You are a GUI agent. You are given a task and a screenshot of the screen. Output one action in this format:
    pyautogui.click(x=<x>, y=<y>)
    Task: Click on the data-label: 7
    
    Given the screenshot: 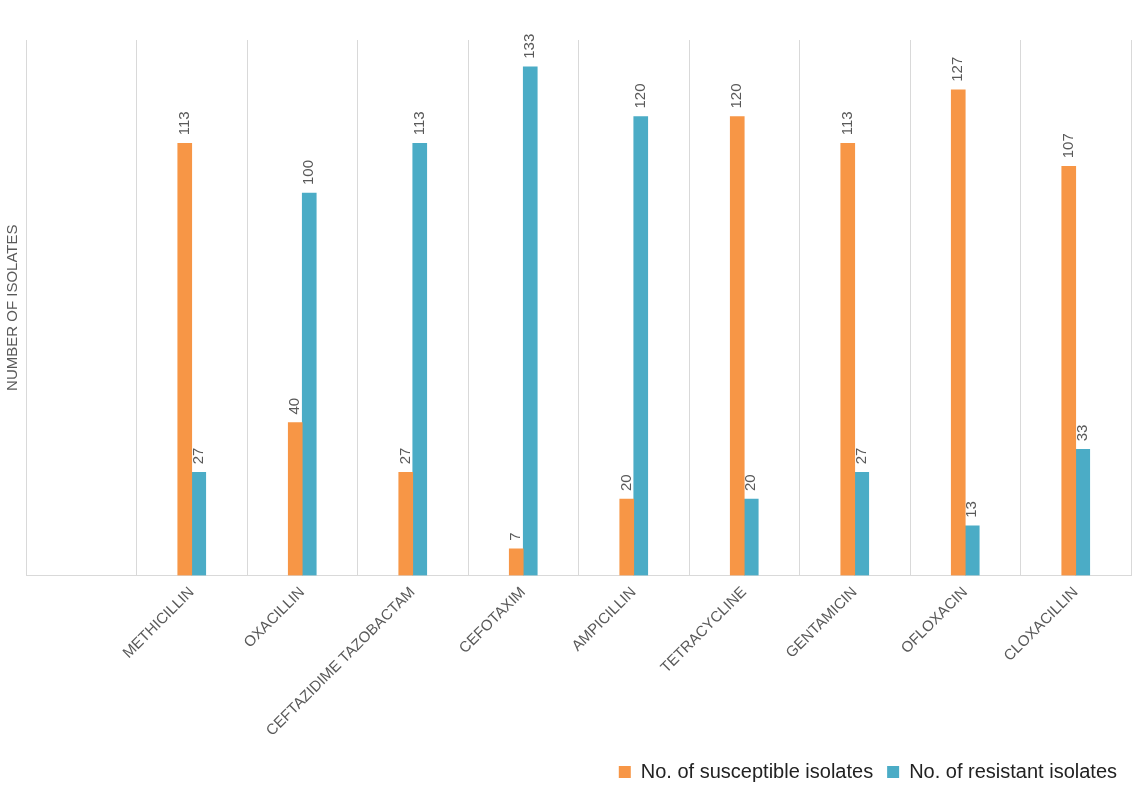 What is the action you would take?
    pyautogui.click(x=515, y=536)
    